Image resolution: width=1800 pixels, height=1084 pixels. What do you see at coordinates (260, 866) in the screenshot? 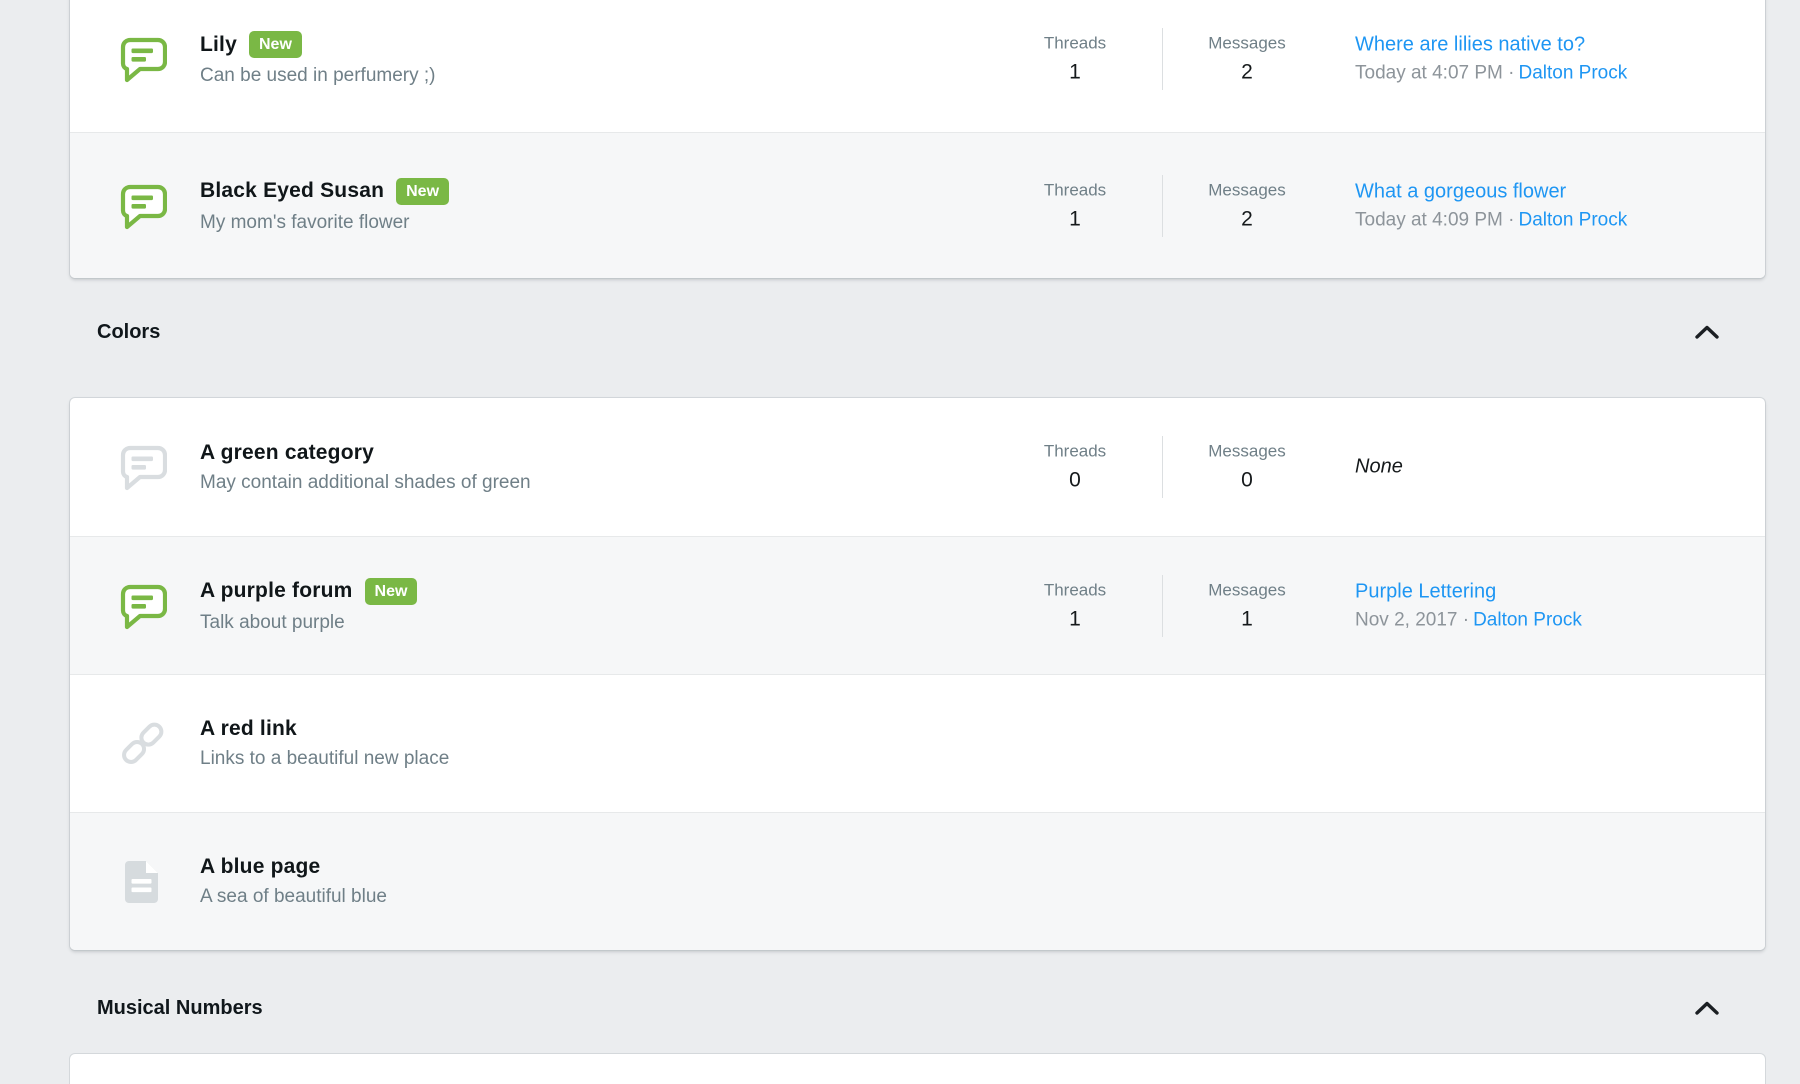
I see `page-title-link: A blue page` at bounding box center [260, 866].